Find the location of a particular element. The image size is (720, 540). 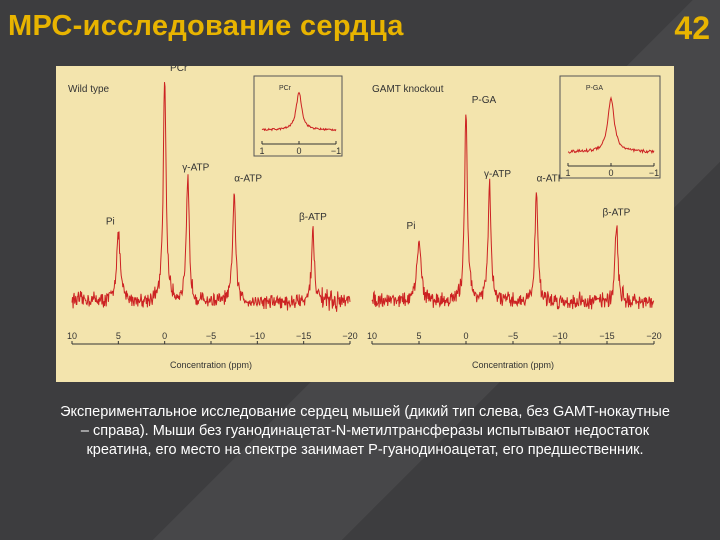

spectrum-line is located at coordinates (513, 212).